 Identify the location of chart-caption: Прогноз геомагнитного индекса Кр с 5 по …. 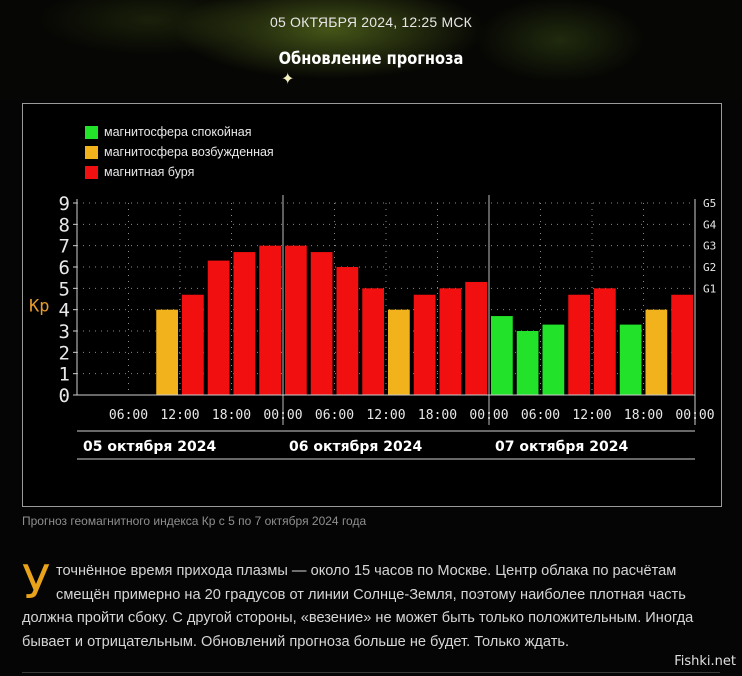
(194, 521).